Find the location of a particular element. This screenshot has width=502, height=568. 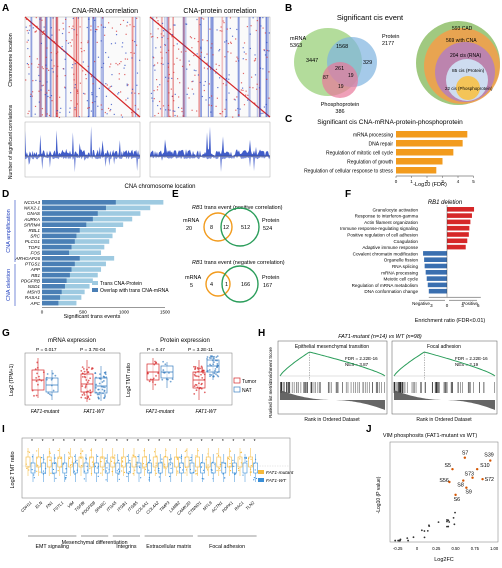

i-legend-wt: FAT1-WT is located at coordinates (276, 481).